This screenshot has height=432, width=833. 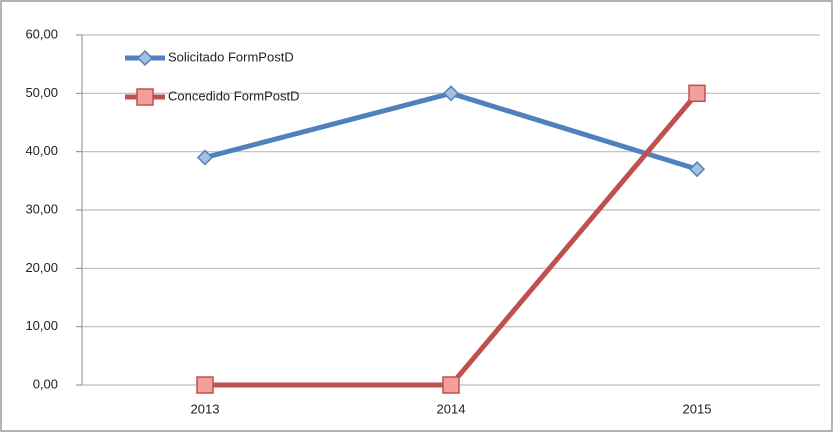 What do you see at coordinates (231, 56) in the screenshot?
I see `legend-label: Solicitado FormPostD` at bounding box center [231, 56].